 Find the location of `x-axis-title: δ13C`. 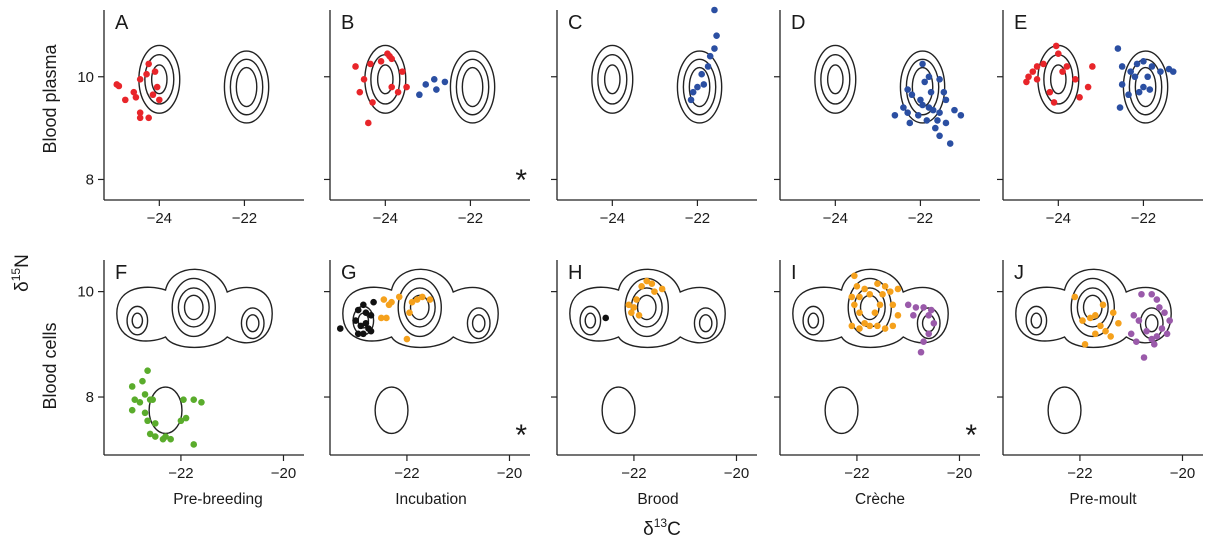

x-axis-title: δ13C is located at coordinates (662, 528).